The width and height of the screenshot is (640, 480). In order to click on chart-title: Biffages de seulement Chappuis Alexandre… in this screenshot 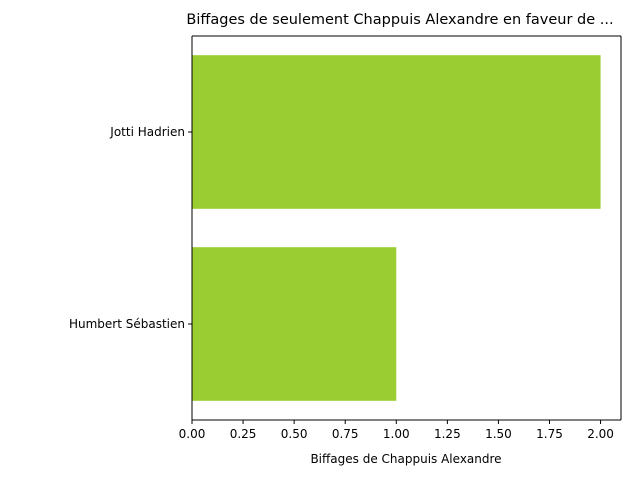, I will do `click(399, 20)`.